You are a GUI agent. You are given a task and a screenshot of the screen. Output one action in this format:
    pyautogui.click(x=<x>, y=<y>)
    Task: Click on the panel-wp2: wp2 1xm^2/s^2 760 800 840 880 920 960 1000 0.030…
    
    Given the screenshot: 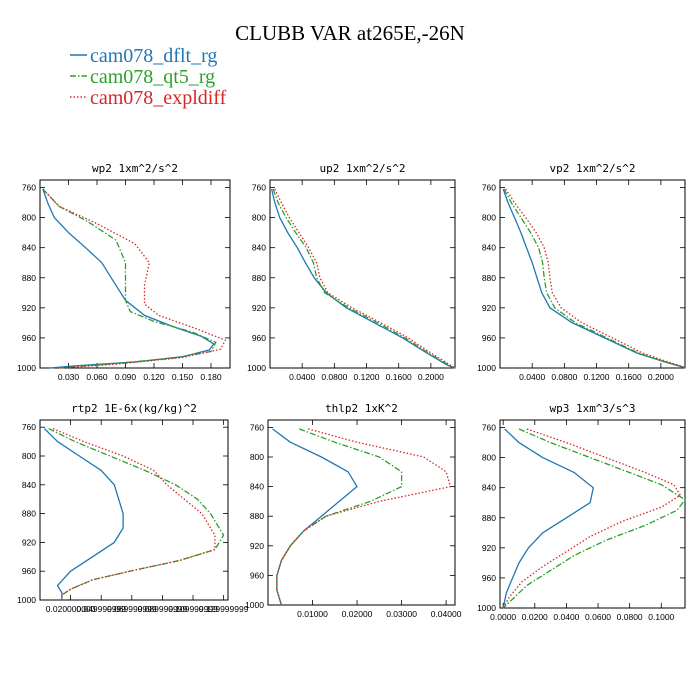 What is the action you would take?
    pyautogui.click(x=124, y=272)
    